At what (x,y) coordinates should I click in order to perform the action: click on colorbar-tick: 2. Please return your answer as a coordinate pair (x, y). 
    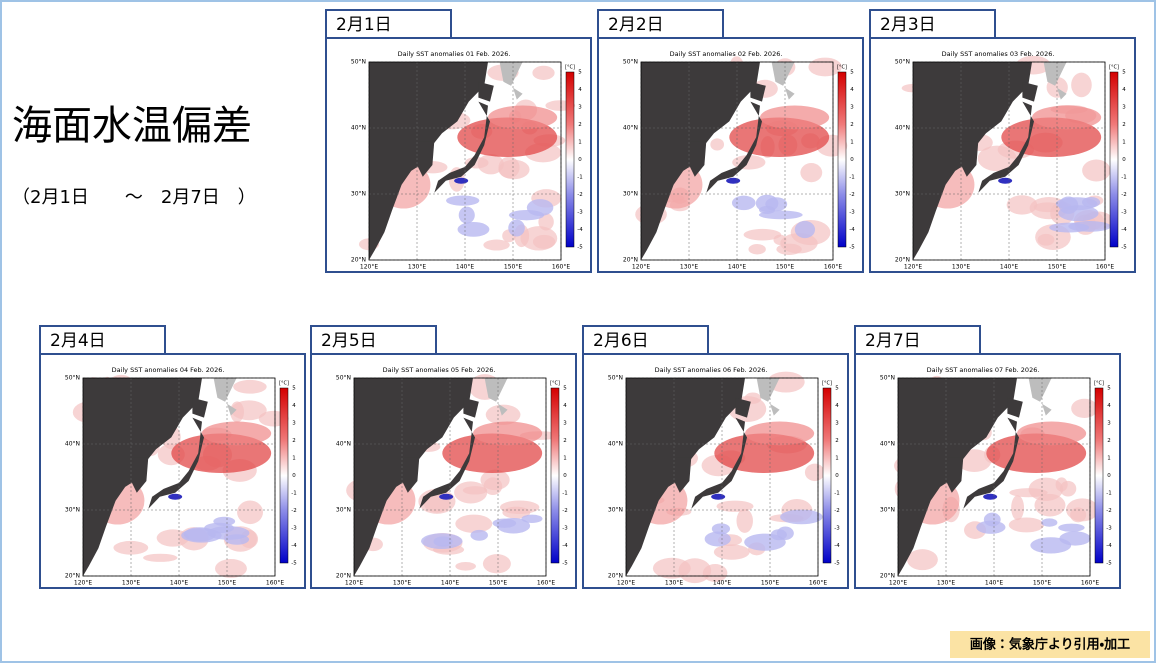
    Looking at the image, I should click on (837, 441).